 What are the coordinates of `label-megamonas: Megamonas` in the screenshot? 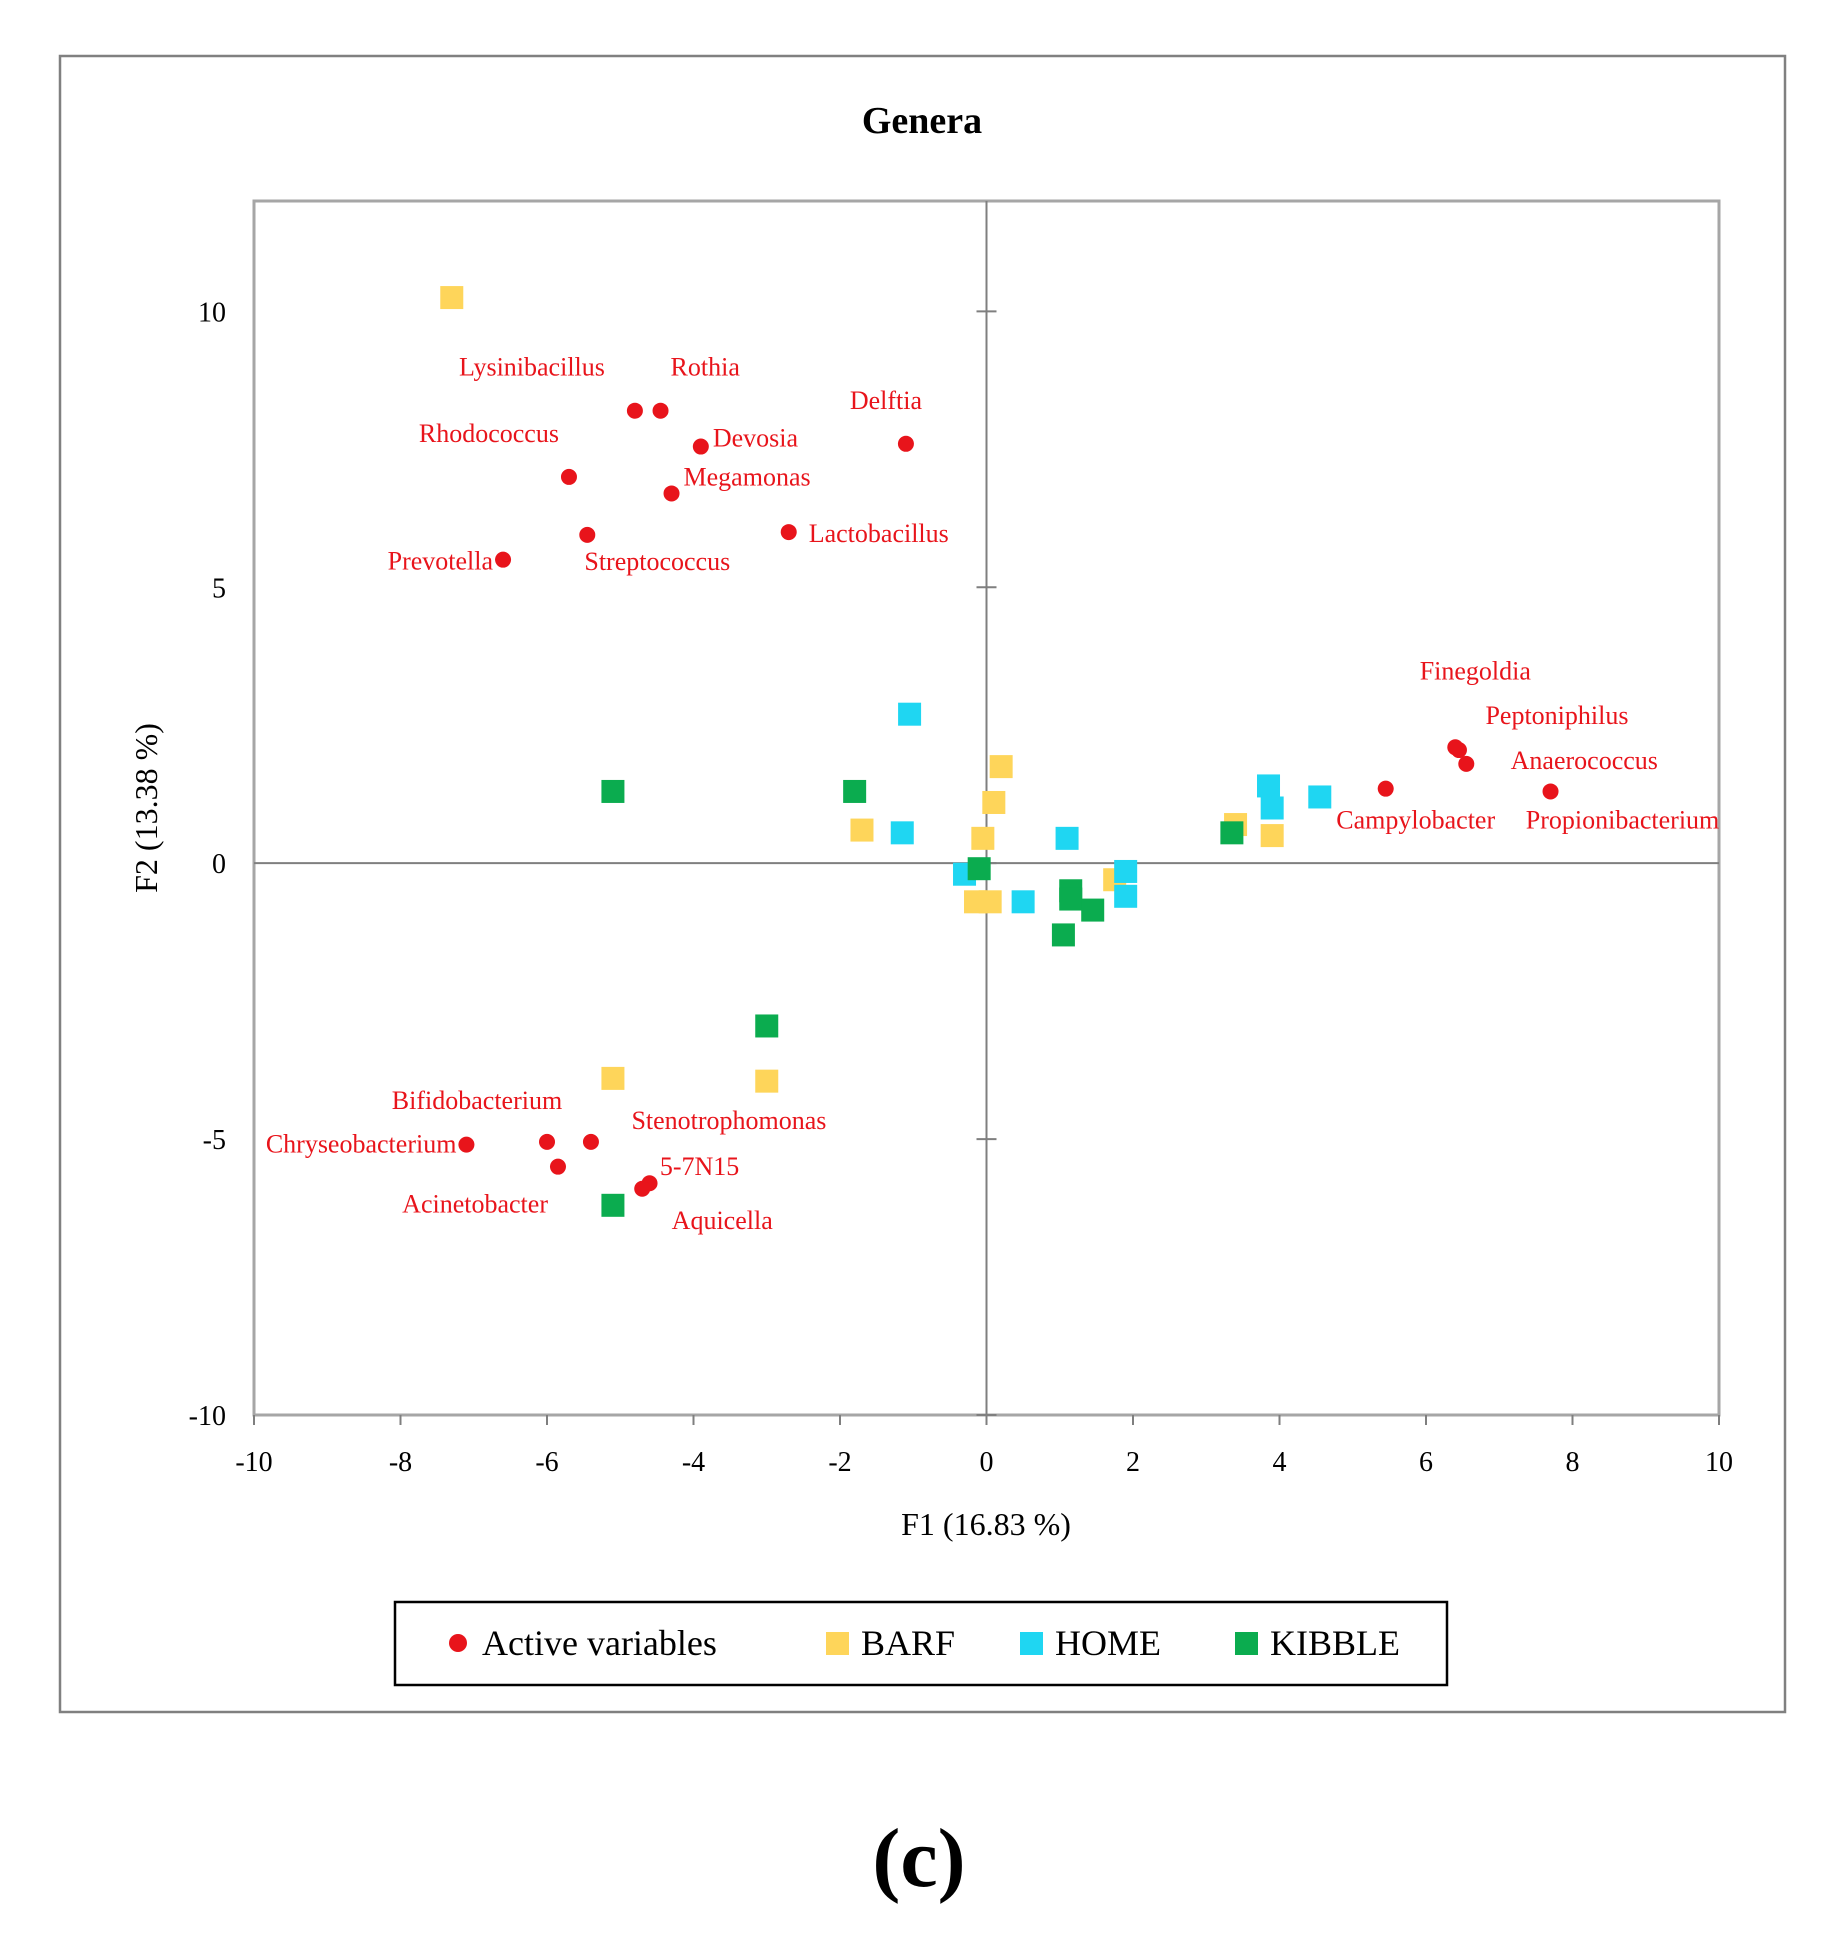 It's located at (747, 476).